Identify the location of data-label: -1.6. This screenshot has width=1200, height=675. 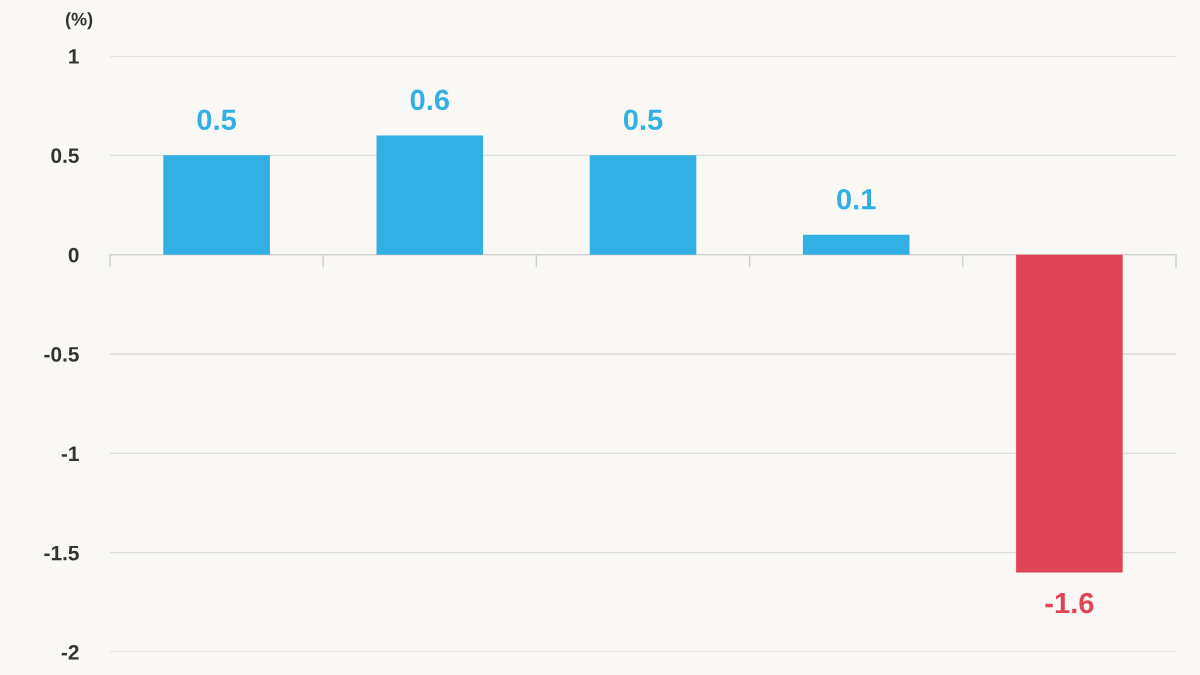
(1069, 603).